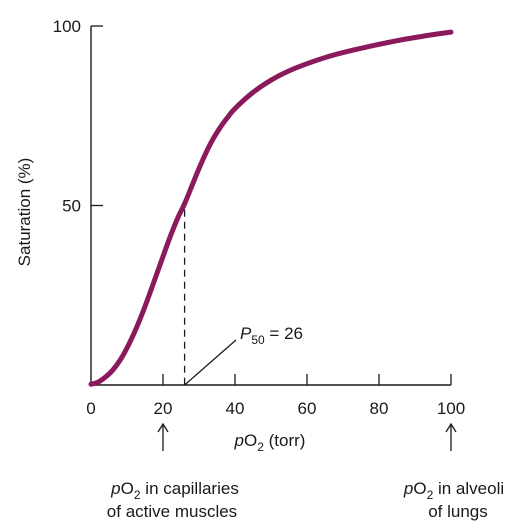 This screenshot has height=527, width=525. Describe the element at coordinates (210, 362) in the screenshot. I see `p50-leader-line` at that location.